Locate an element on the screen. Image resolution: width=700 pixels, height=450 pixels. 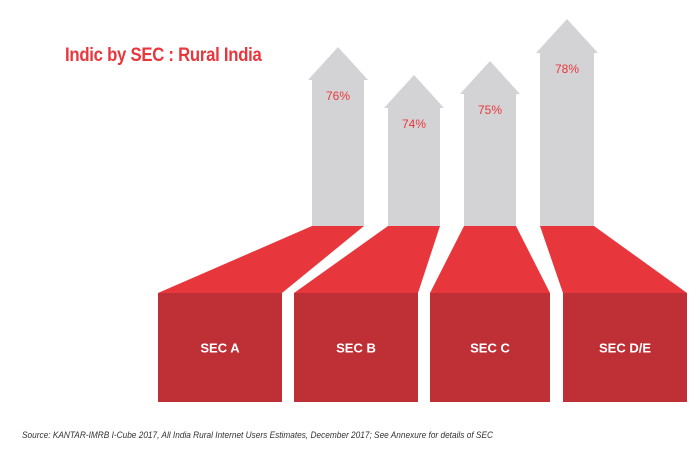
category-label-3: SEC C is located at coordinates (490, 348).